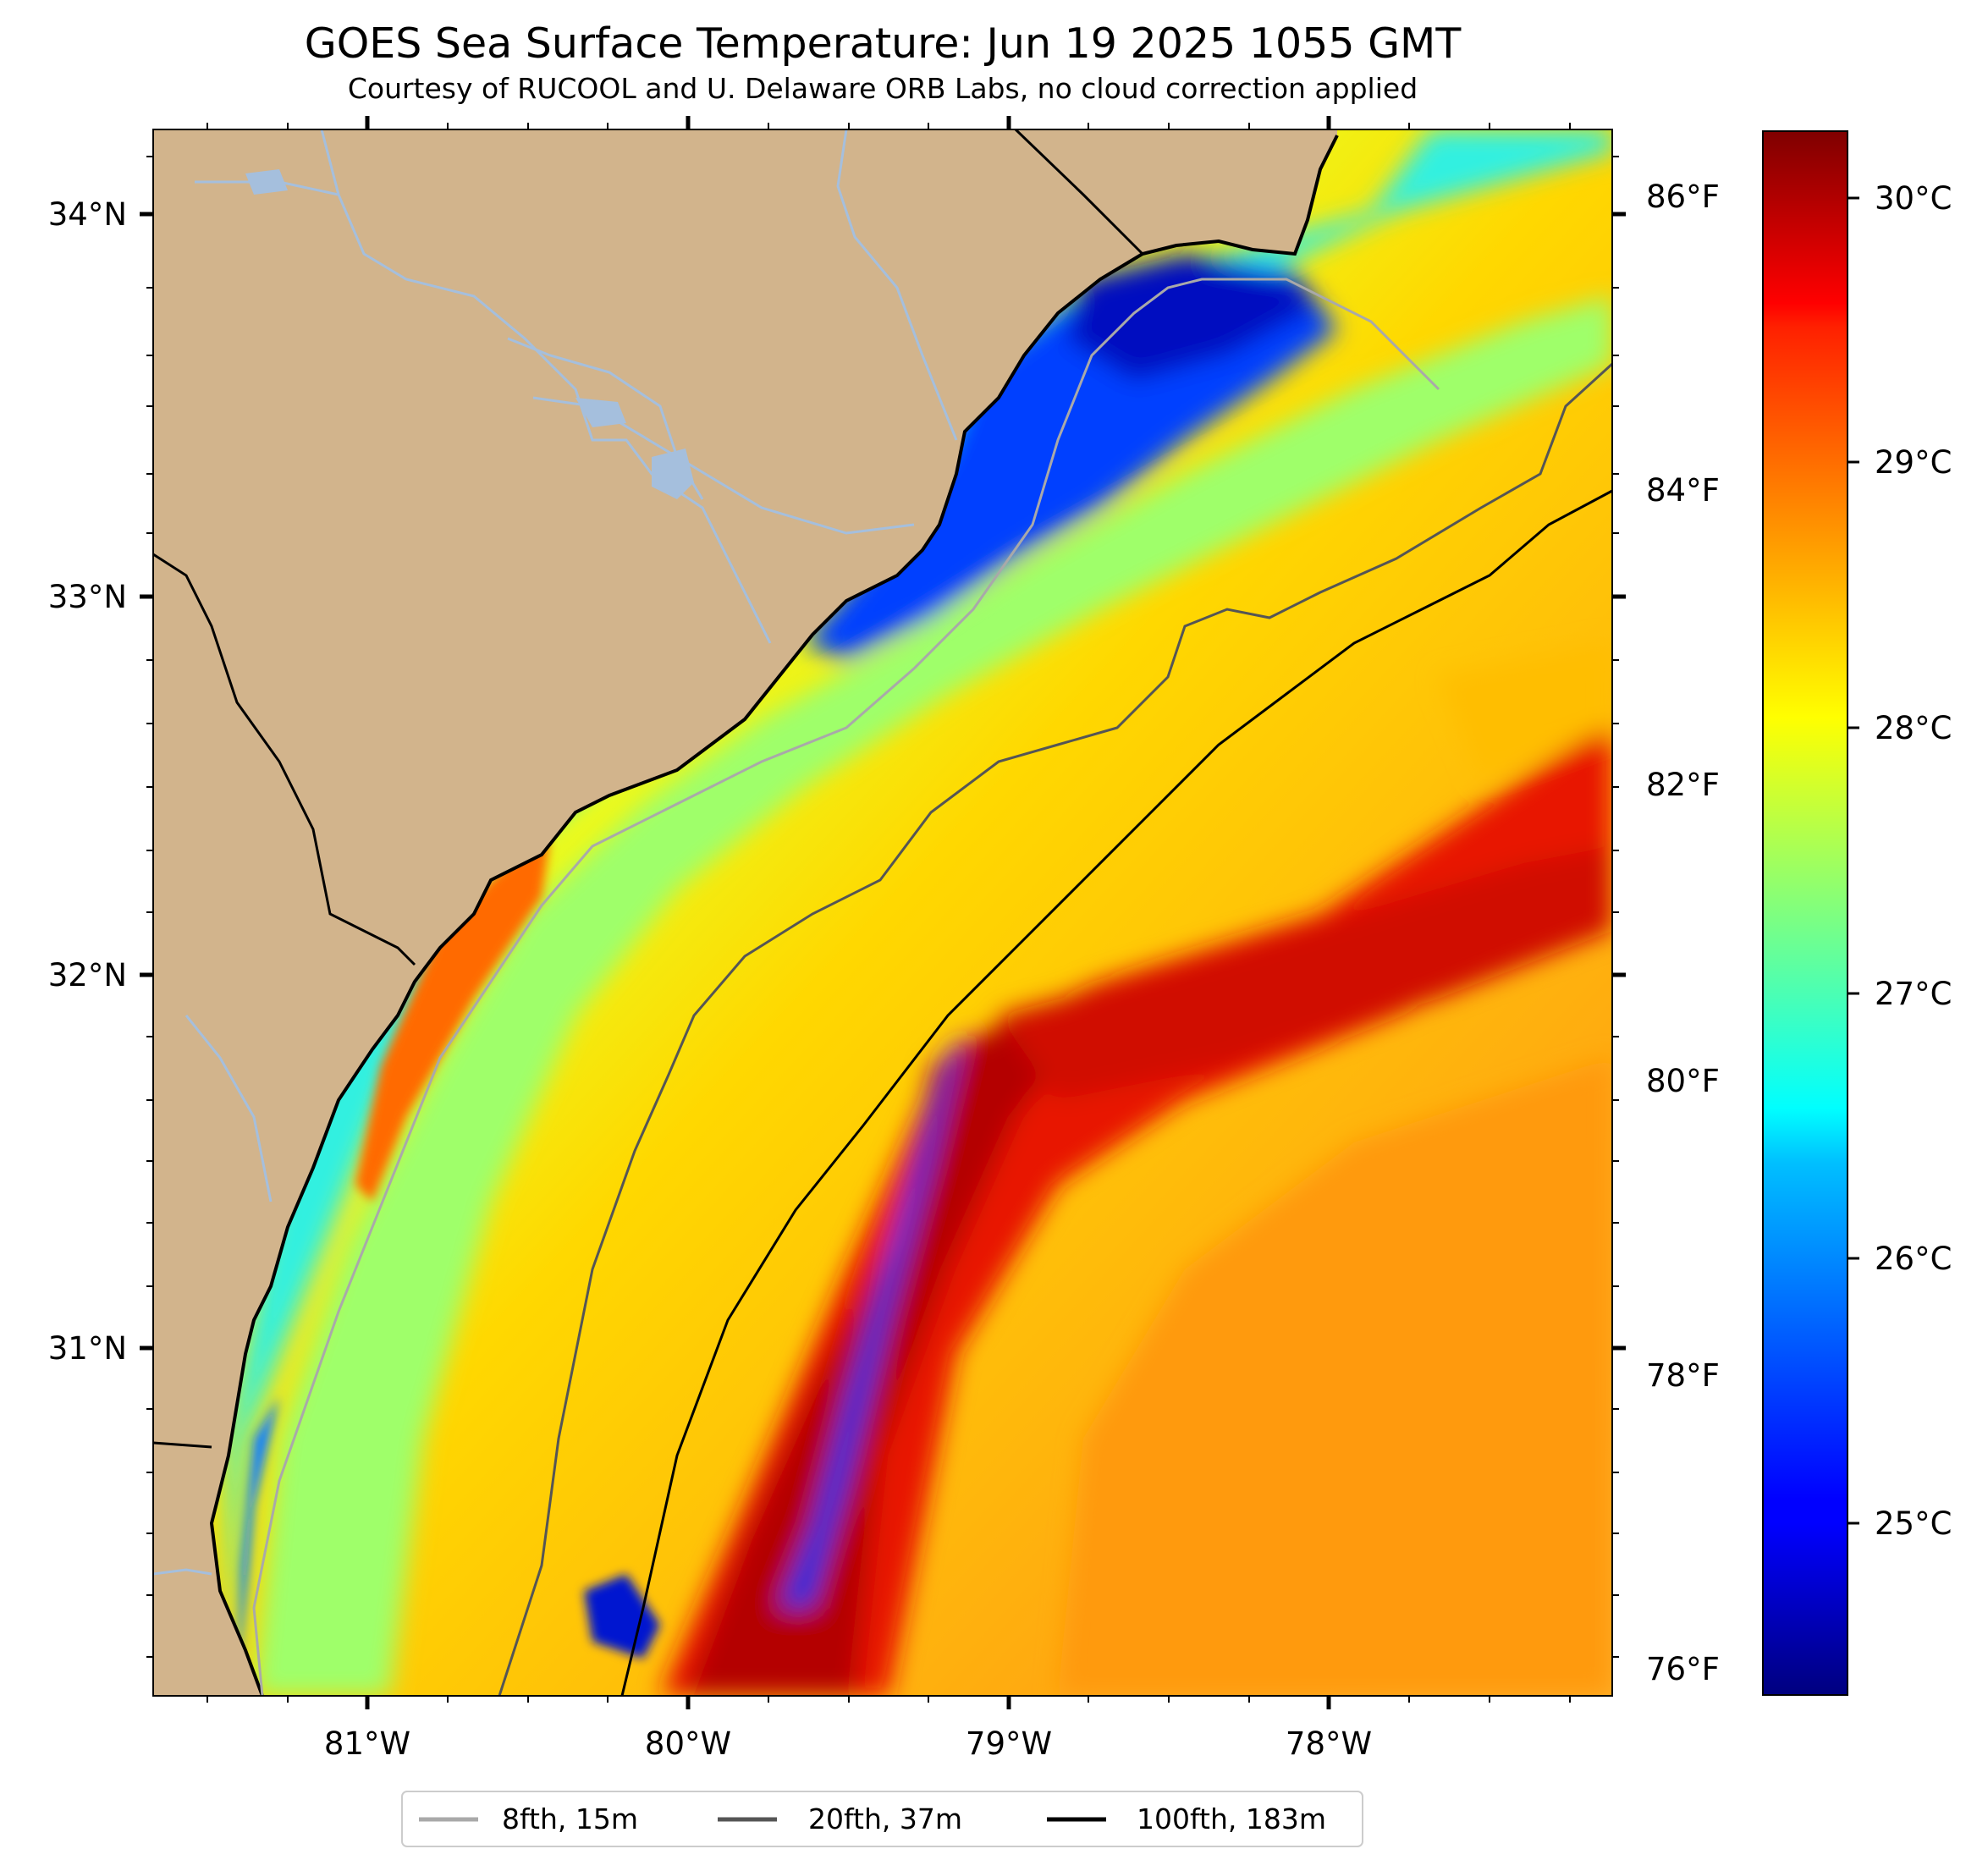  What do you see at coordinates (1079, 193) in the screenshot?
I see `state-border-north` at bounding box center [1079, 193].